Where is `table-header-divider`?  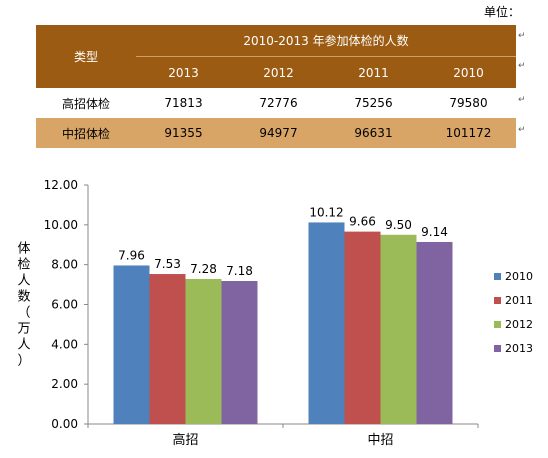
table-header-divider is located at coordinates (326, 56).